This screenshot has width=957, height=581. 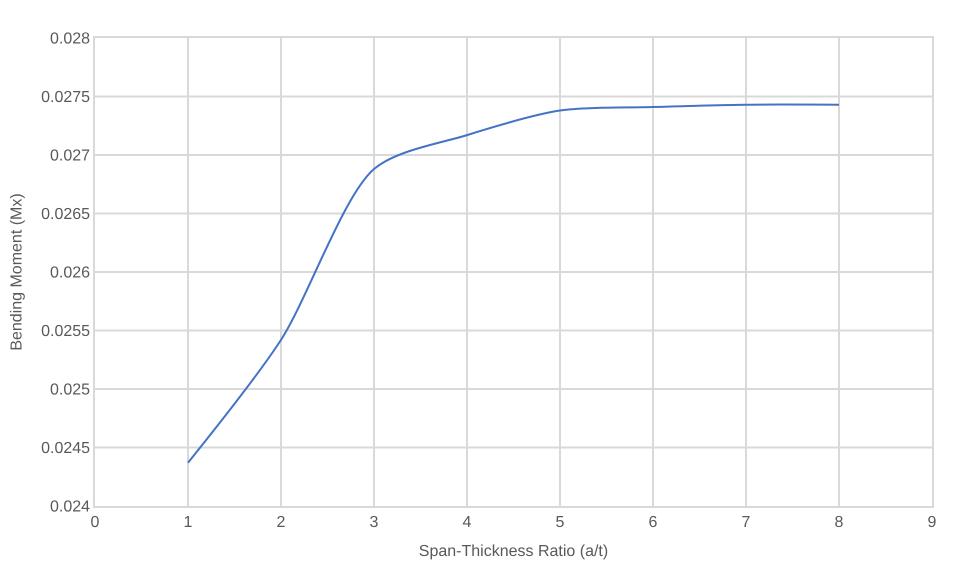 I want to click on x-tick-label: 8, so click(x=839, y=522).